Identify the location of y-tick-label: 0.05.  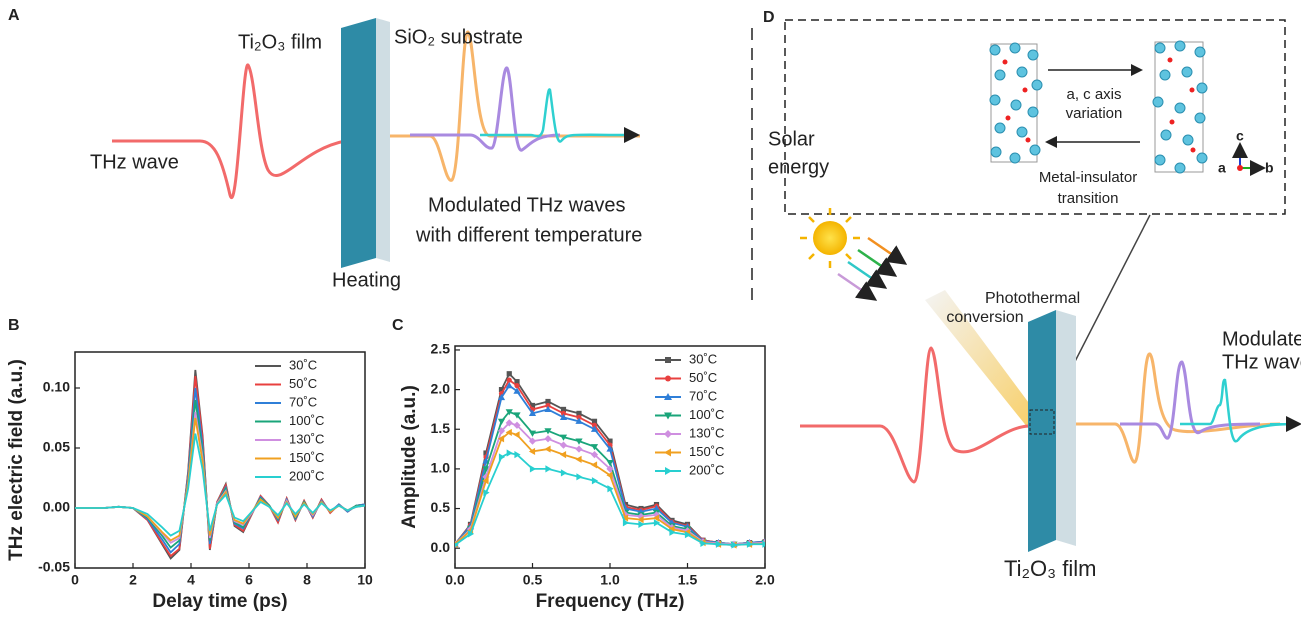
(56, 447).